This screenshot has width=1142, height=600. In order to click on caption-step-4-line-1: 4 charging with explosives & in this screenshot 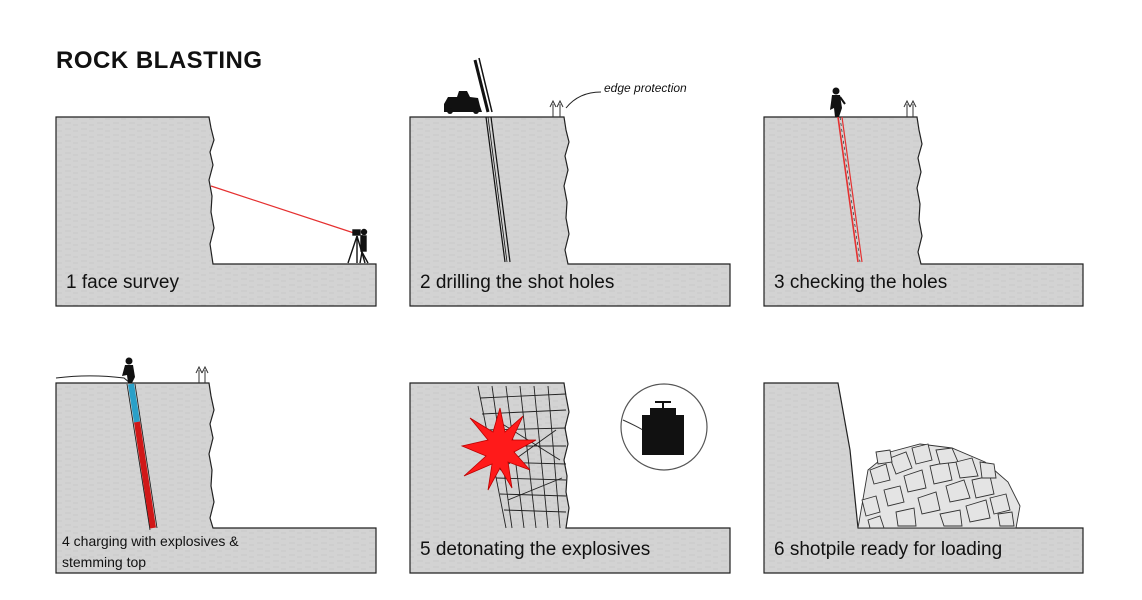, I will do `click(150, 541)`.